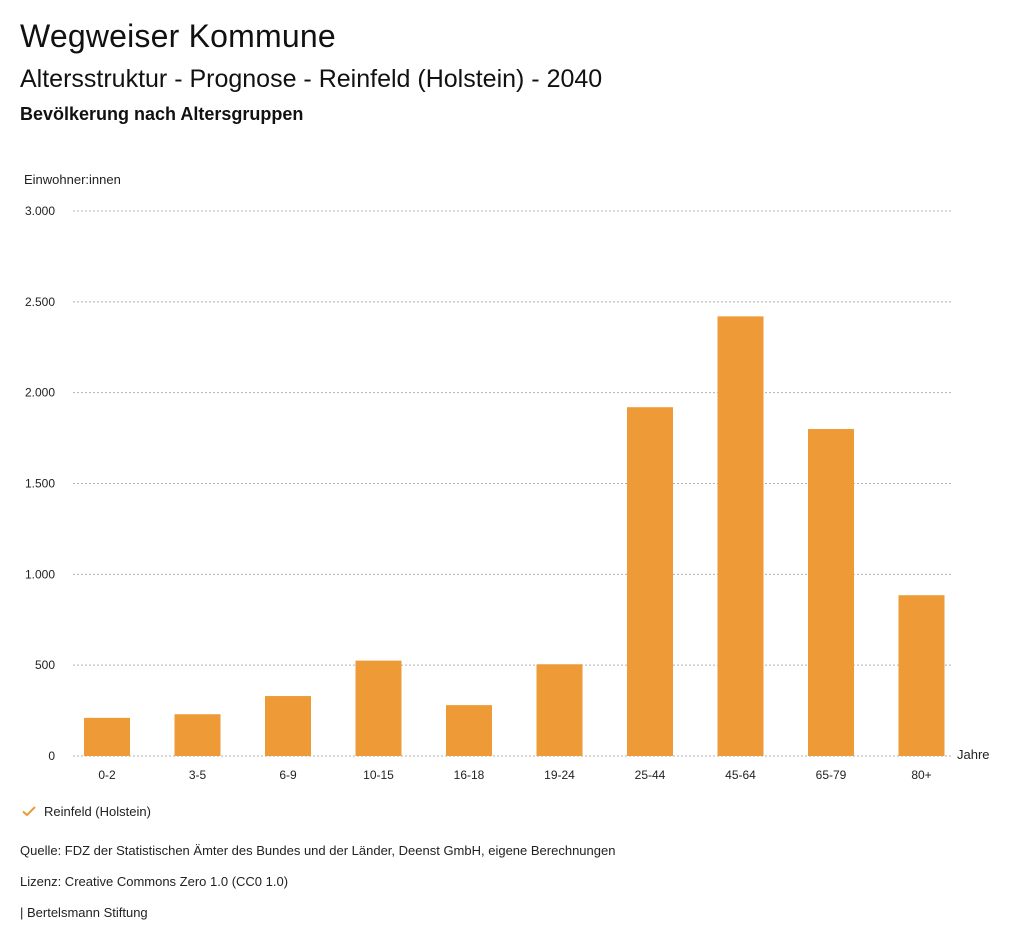 This screenshot has height=946, width=1024. What do you see at coordinates (288, 775) in the screenshot?
I see `x-tick-label: 6-9` at bounding box center [288, 775].